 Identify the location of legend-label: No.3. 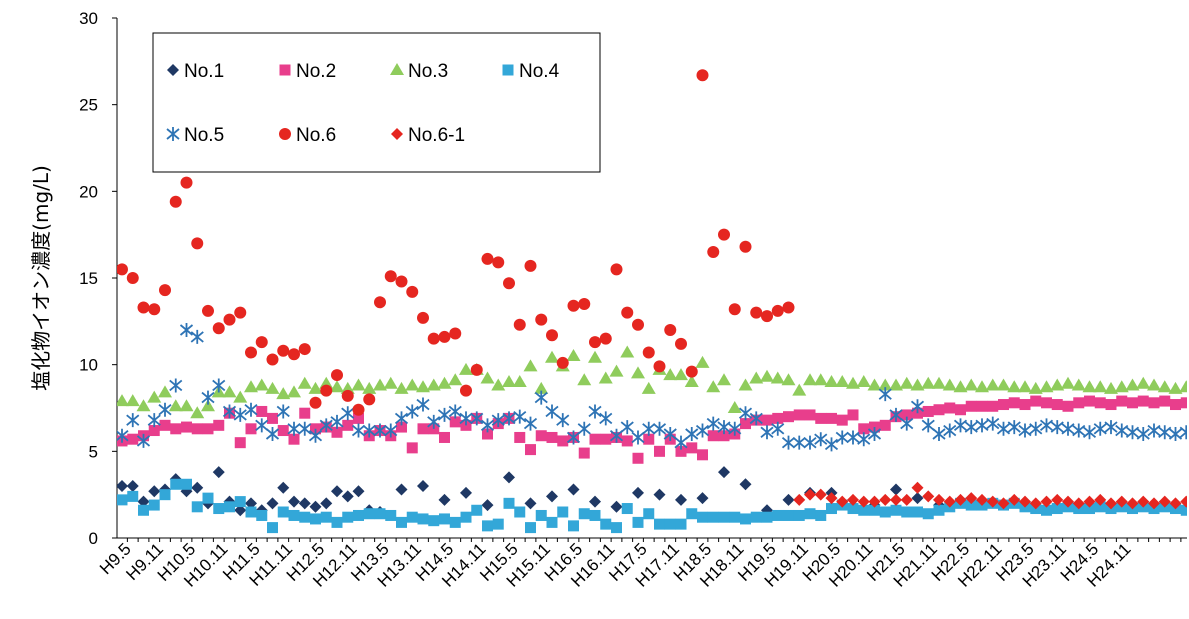
(428, 71).